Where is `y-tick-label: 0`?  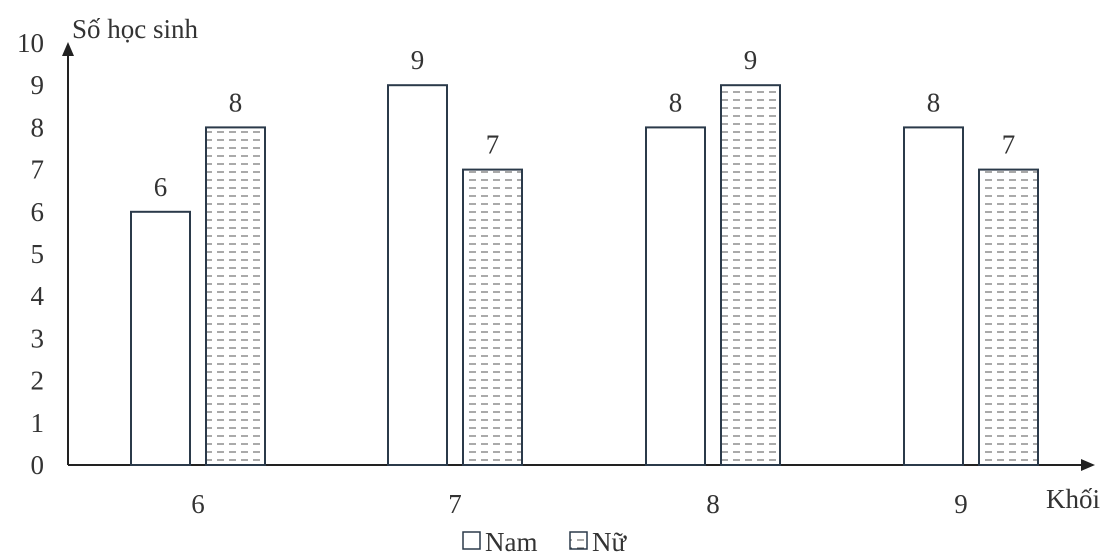 y-tick-label: 0 is located at coordinates (38, 465).